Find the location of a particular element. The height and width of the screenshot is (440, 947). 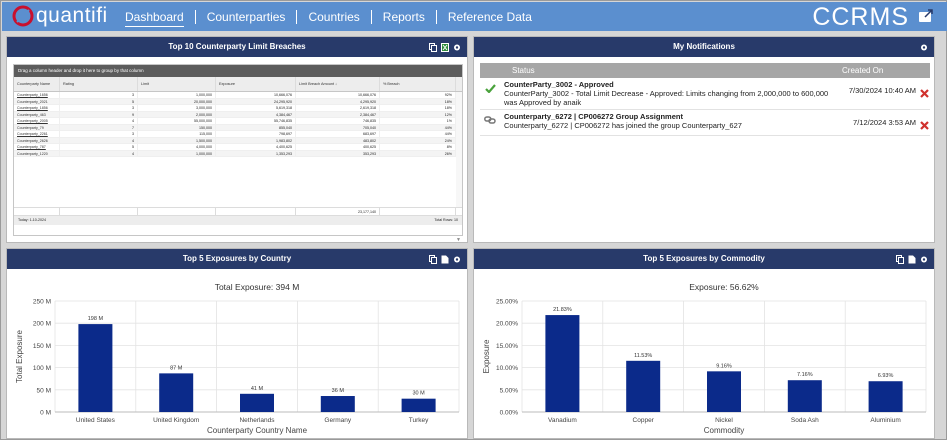

excel-export-icon is located at coordinates (445, 47).